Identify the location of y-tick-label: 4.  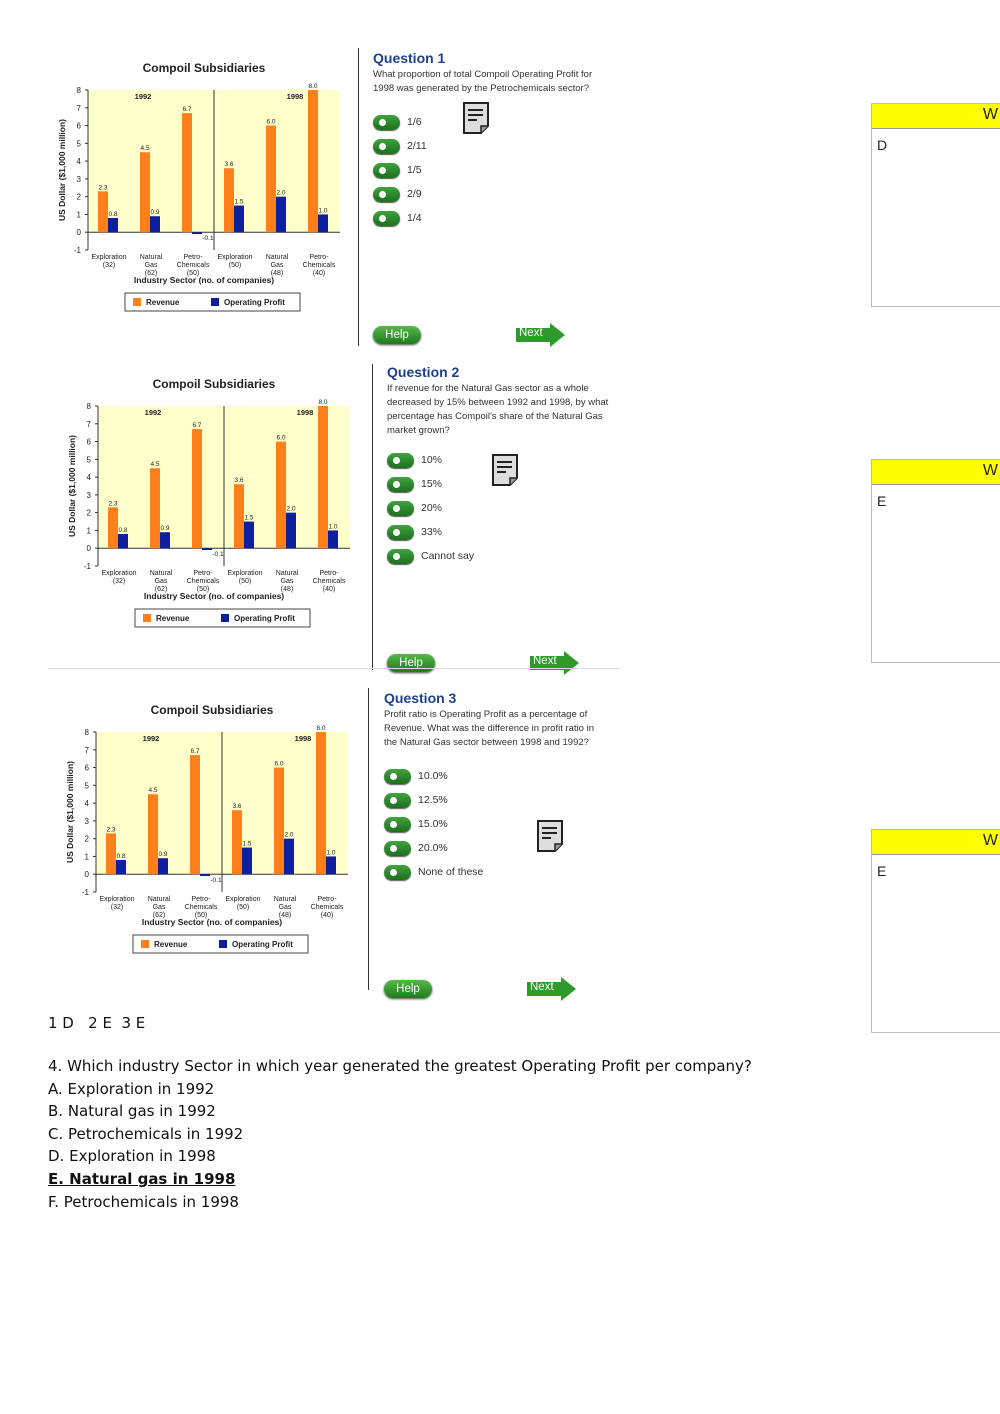
(89, 477).